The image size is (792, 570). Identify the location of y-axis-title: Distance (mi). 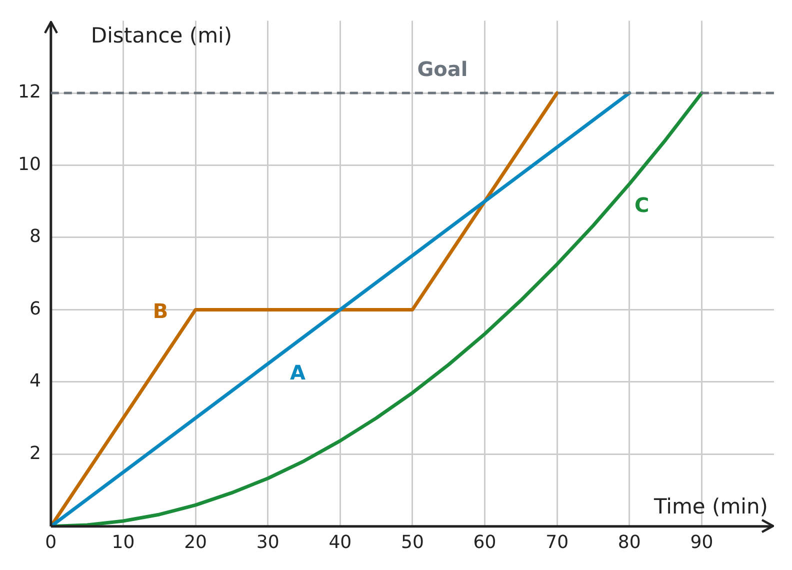
(161, 35).